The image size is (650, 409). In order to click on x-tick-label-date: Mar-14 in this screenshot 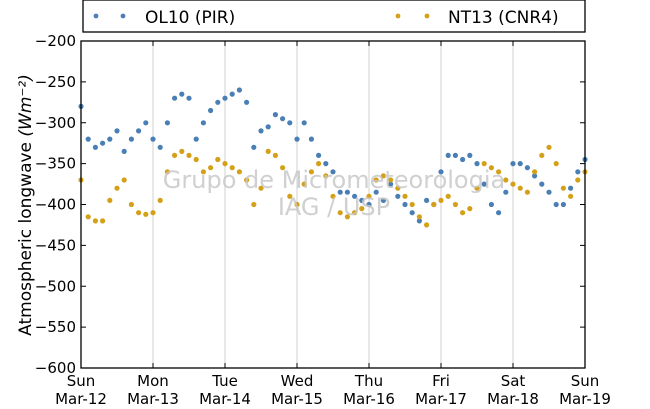, I will do `click(225, 399)`.